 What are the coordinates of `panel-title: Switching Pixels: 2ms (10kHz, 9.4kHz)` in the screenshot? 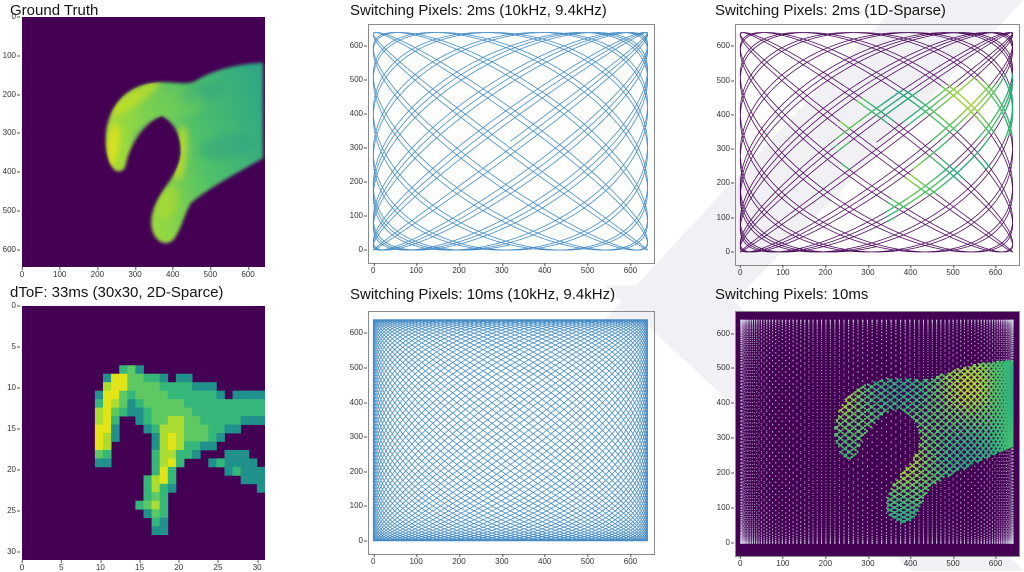 It's located at (478, 10).